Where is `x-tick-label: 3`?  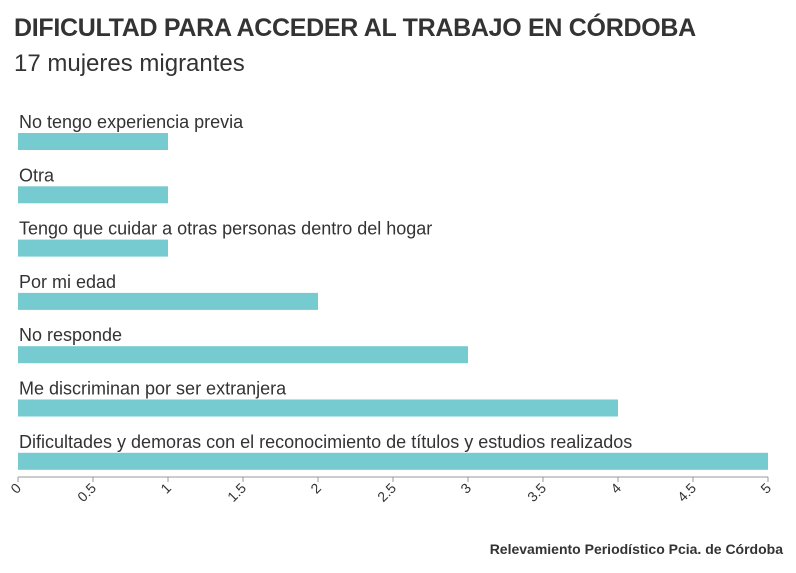 x-tick-label: 3 is located at coordinates (465, 488).